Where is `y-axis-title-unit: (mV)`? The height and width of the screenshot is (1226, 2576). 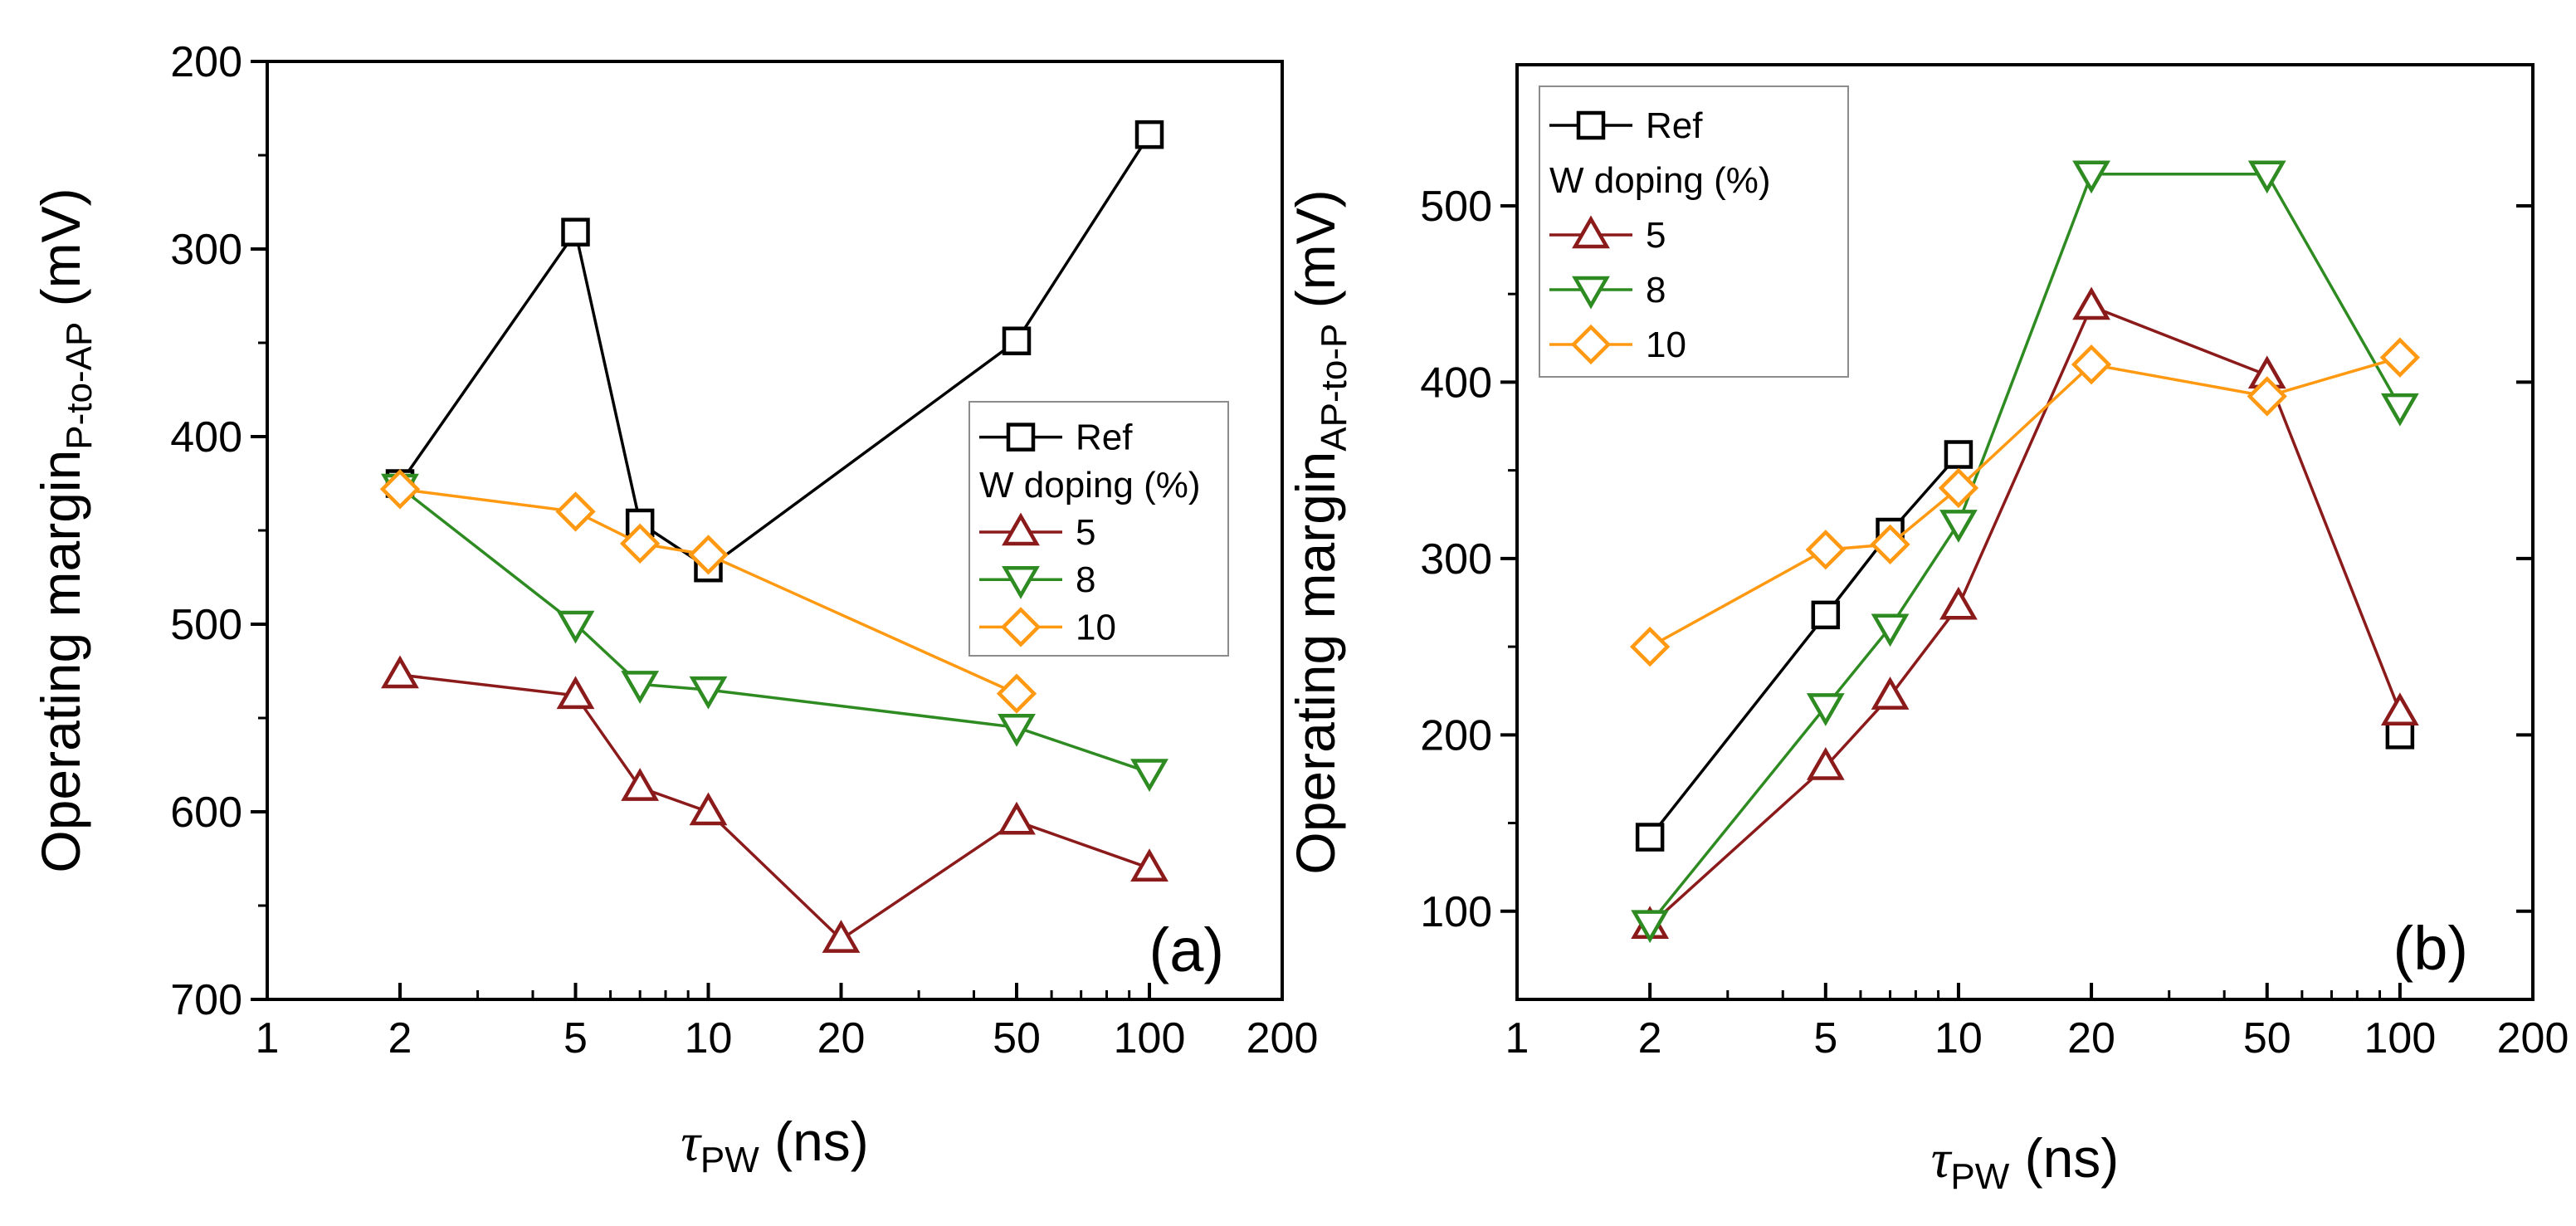
y-axis-title-unit: (mV) is located at coordinates (61, 255).